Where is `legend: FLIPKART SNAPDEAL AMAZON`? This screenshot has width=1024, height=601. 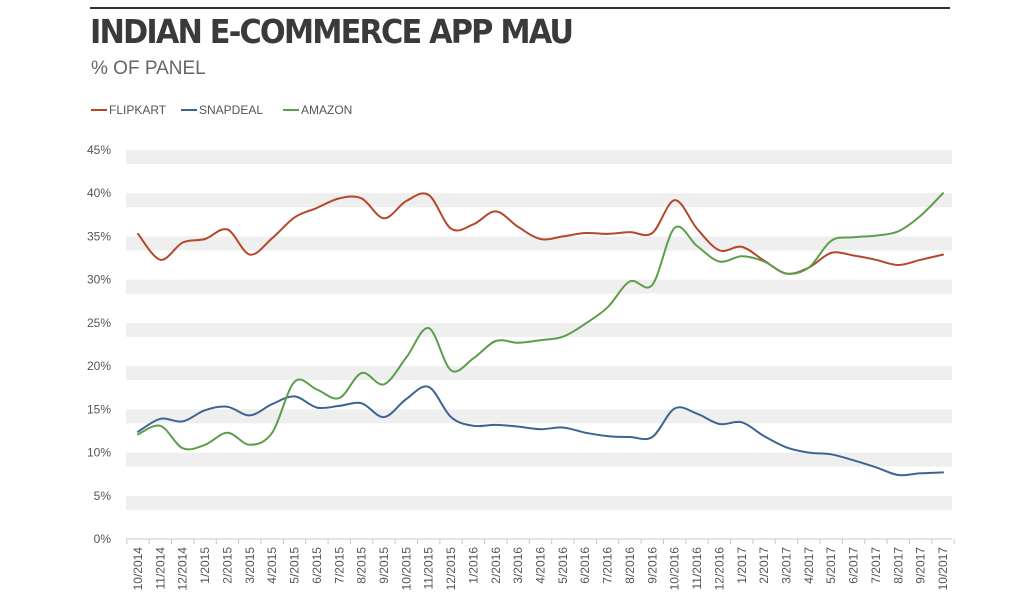
legend: FLIPKART SNAPDEAL AMAZON is located at coordinates (221, 110).